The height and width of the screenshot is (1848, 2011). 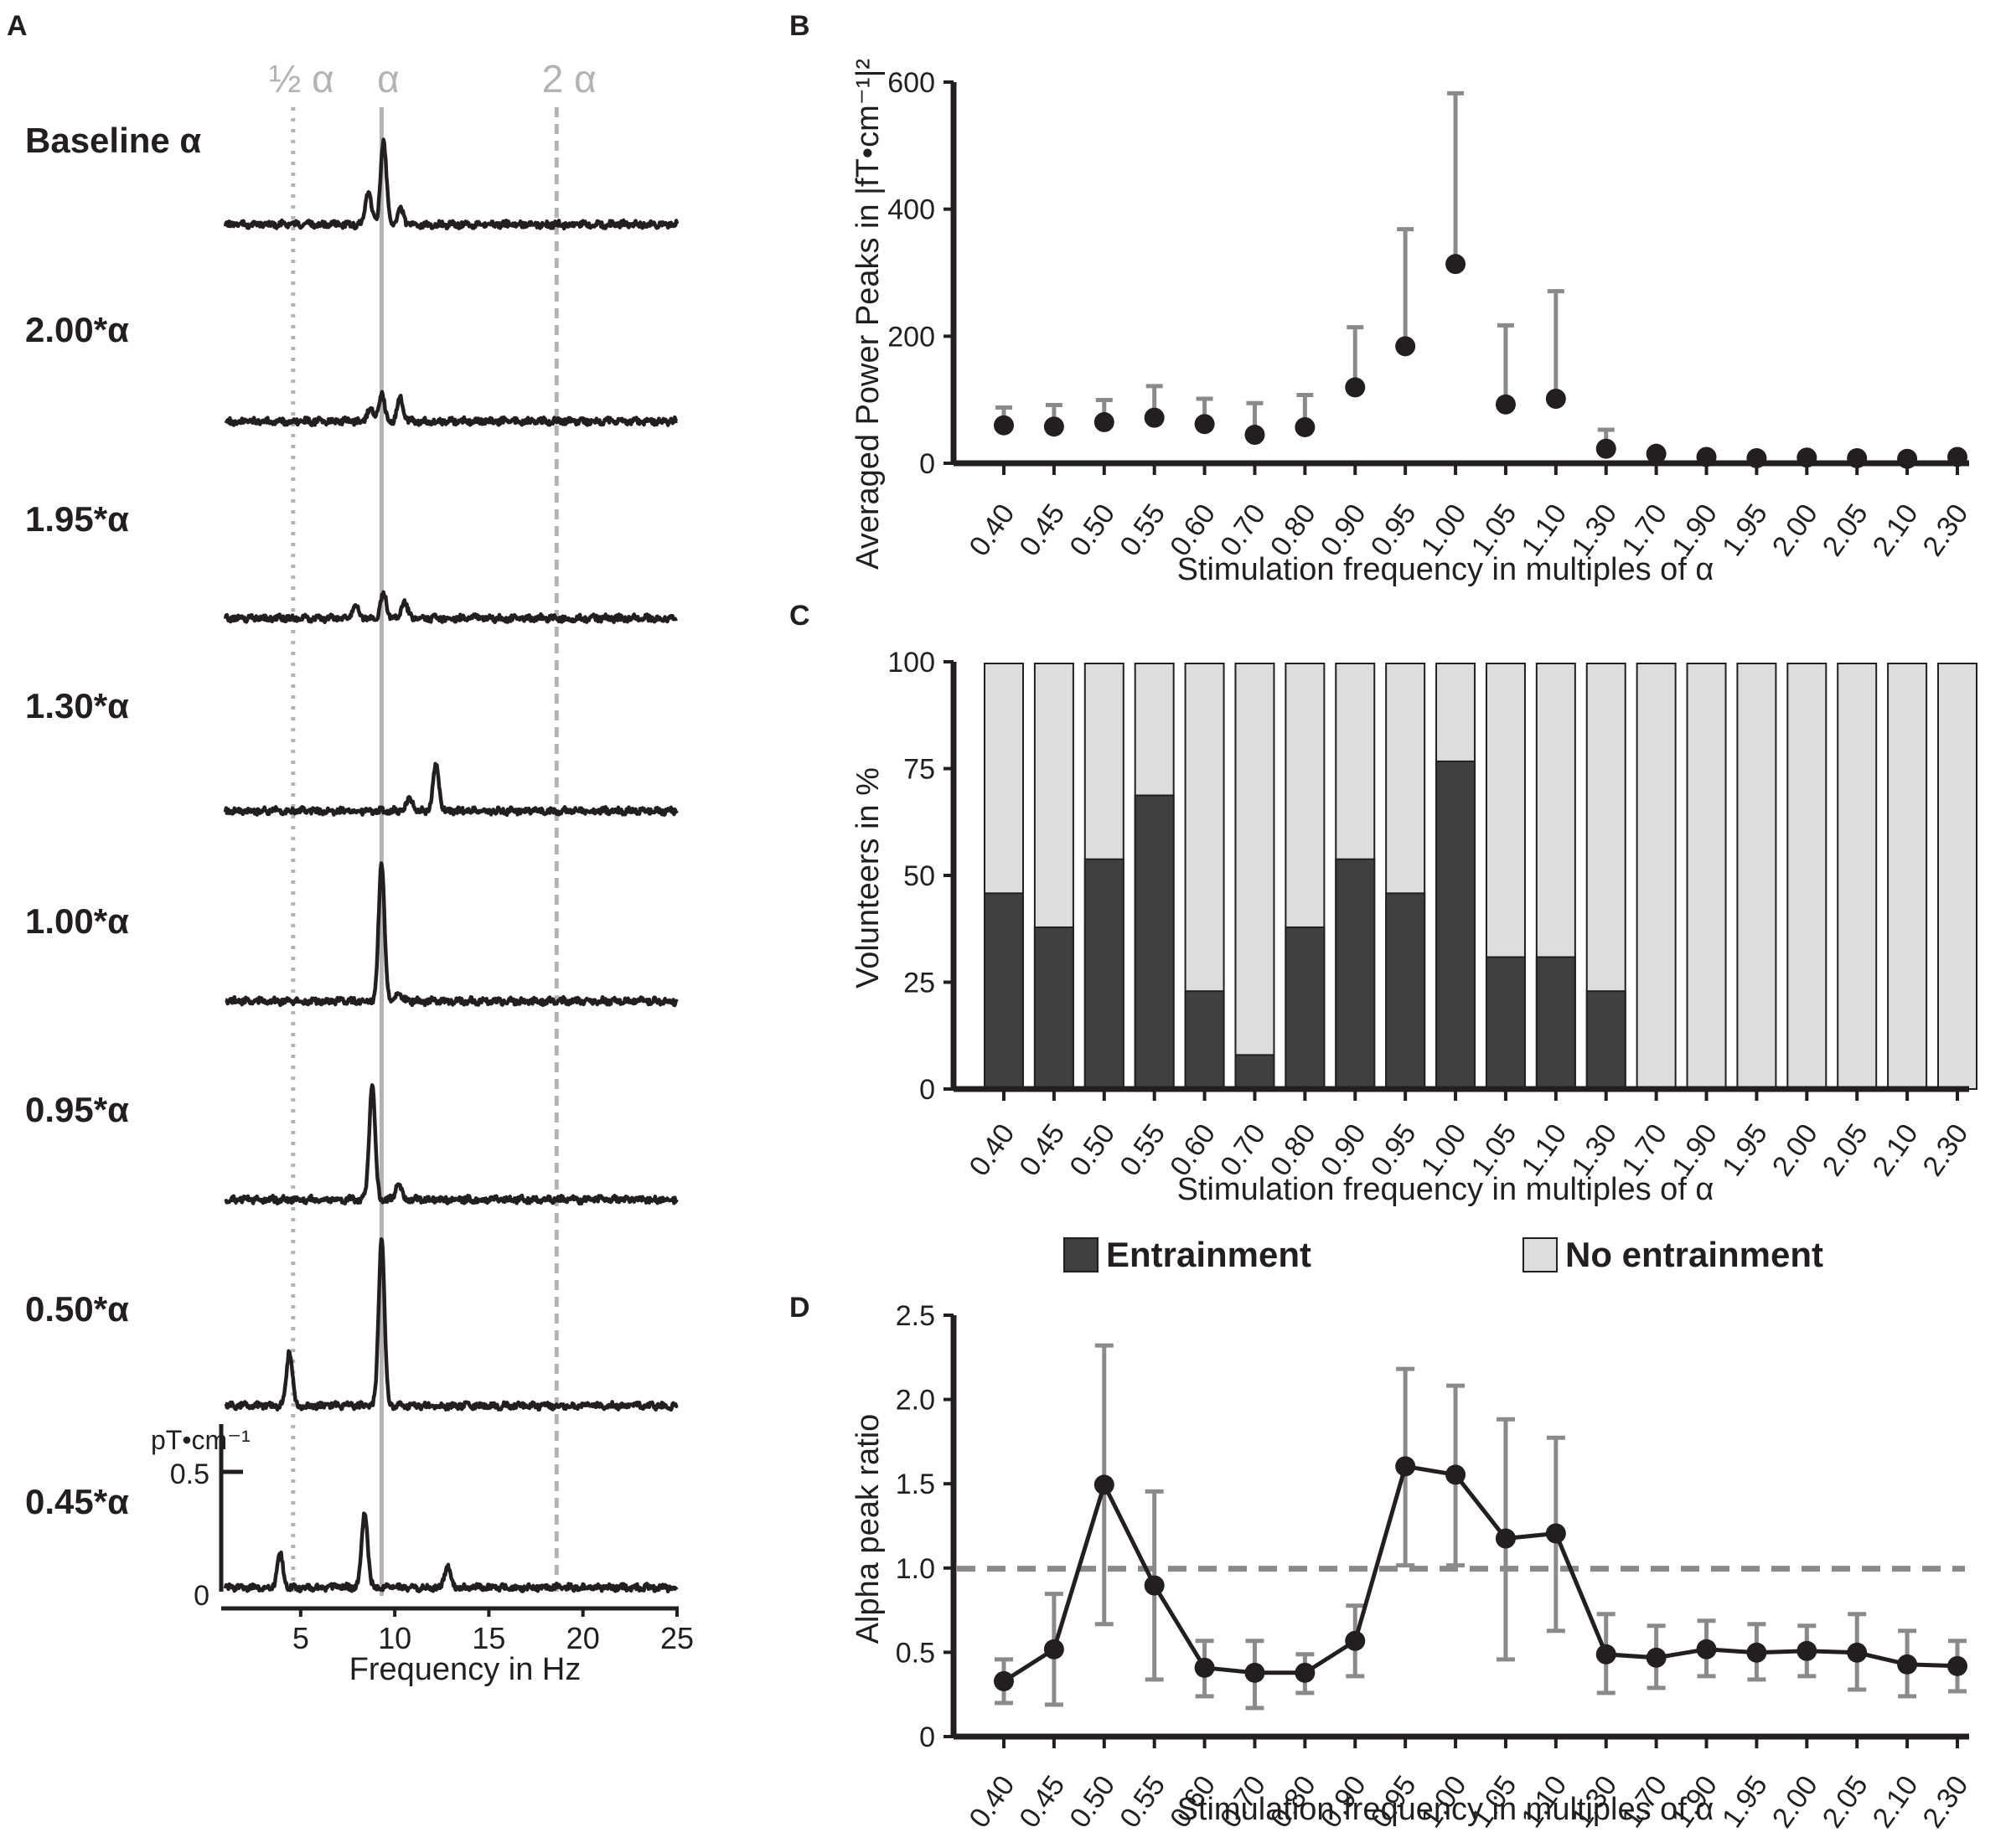 I want to click on d-x-tick-label-1: 0.45, so click(x=1042, y=1802).